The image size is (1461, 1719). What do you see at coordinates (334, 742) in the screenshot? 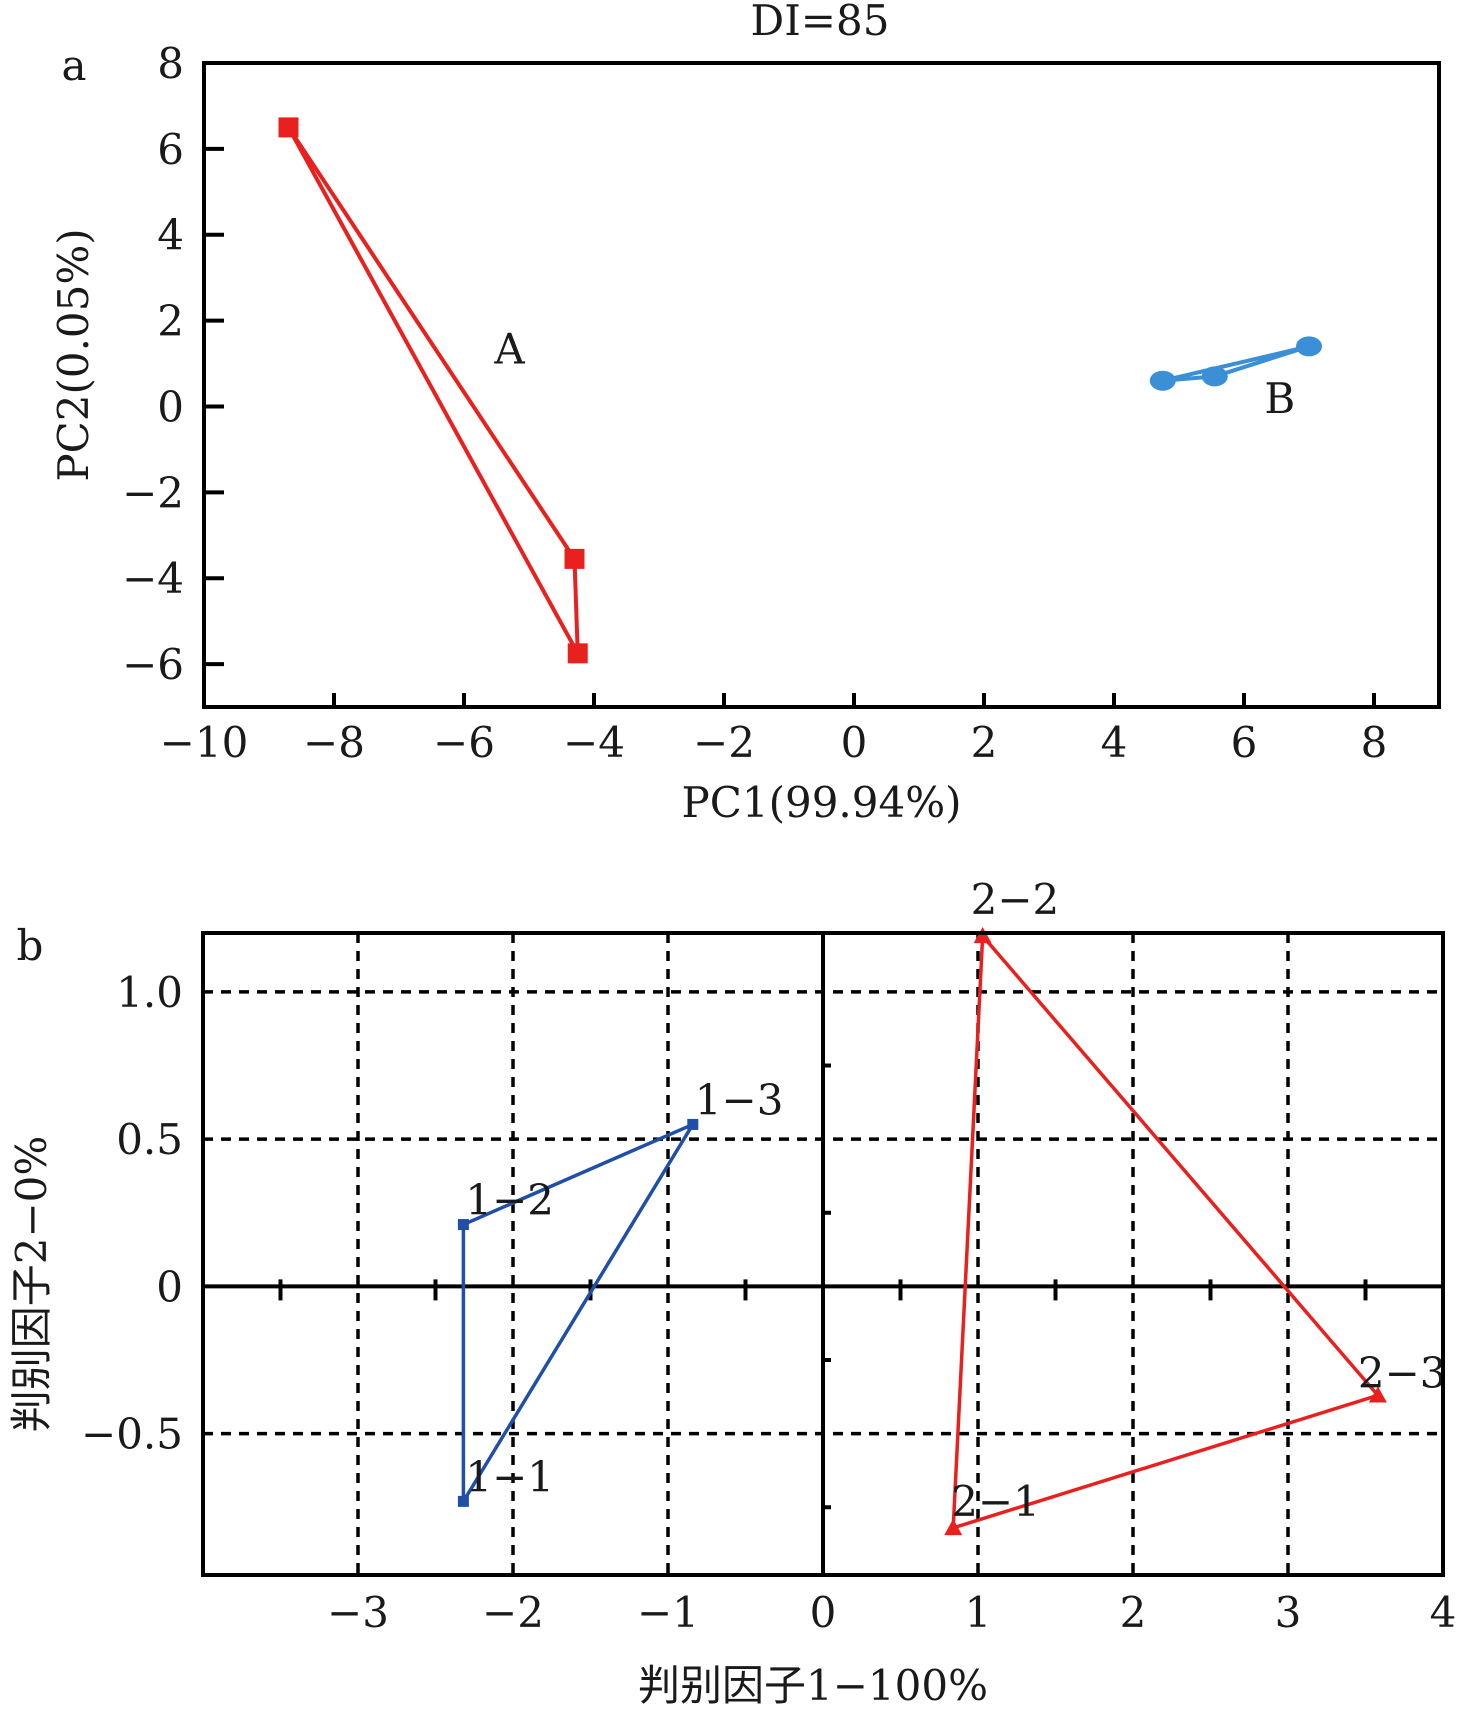
I see `x-tick-label: −8` at bounding box center [334, 742].